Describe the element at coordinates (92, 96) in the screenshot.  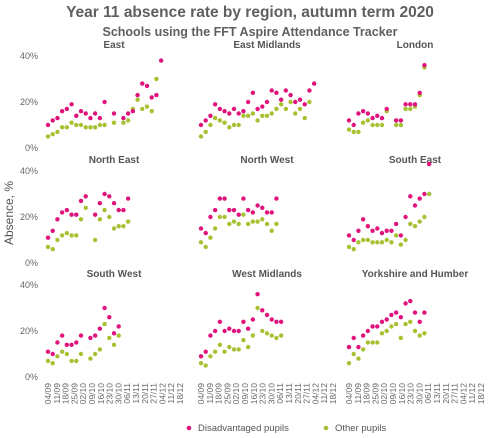
I see `panel-east: East 0% 20% 40%` at that location.